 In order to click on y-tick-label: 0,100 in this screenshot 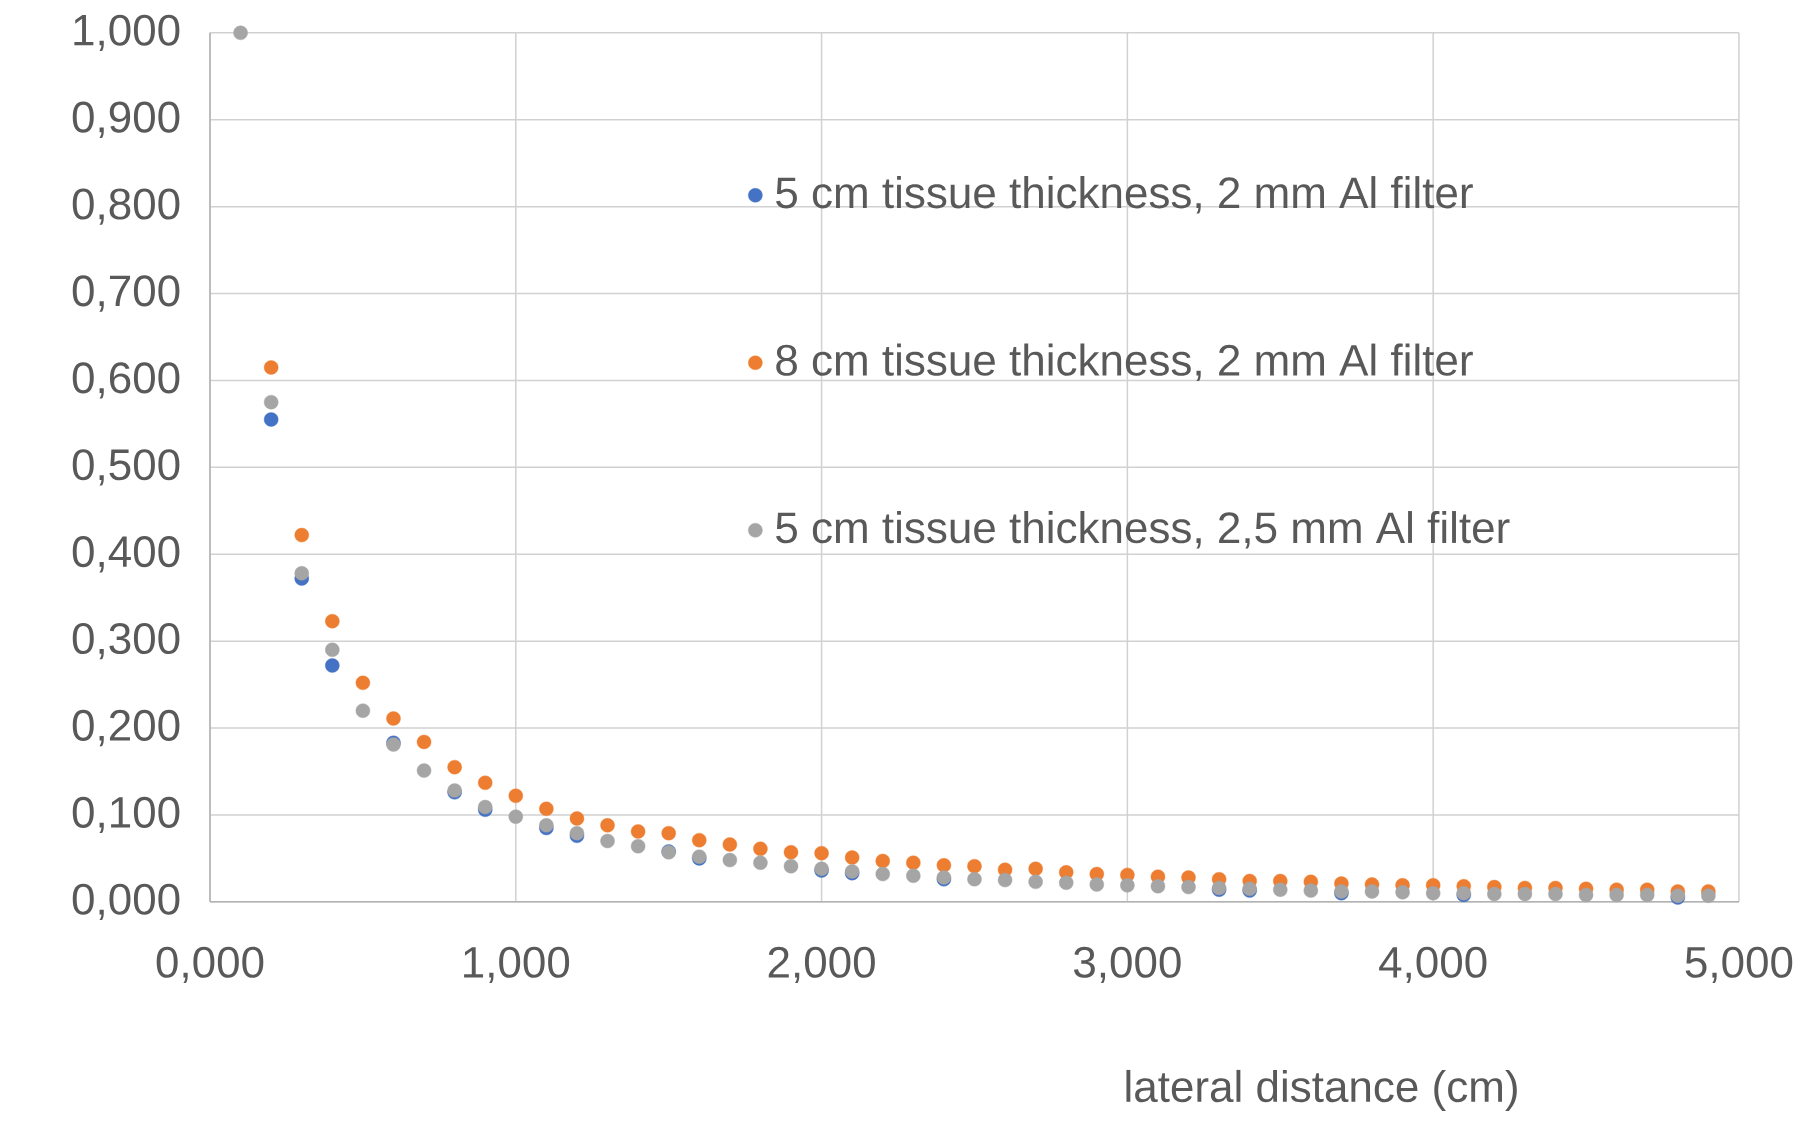, I will do `click(126, 815)`.